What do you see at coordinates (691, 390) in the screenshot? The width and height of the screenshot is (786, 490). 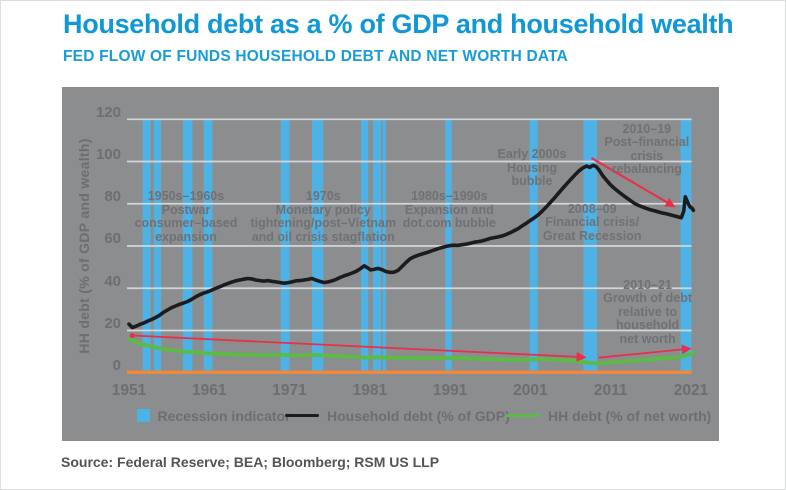 I see `x-tick-label: 2021` at bounding box center [691, 390].